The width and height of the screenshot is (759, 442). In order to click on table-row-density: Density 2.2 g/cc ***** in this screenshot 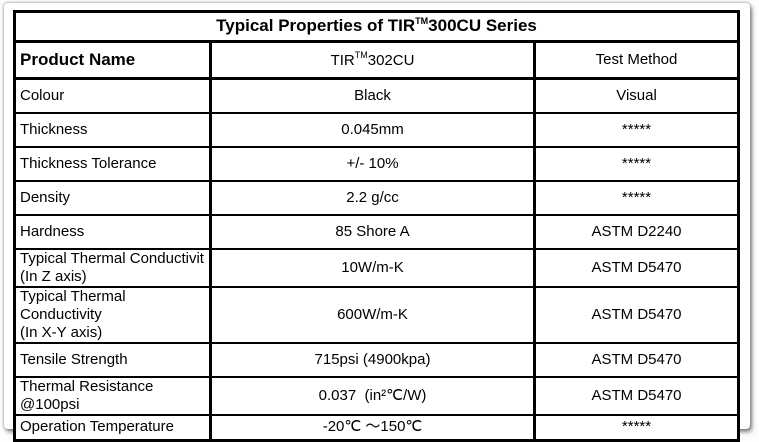, I will do `click(376, 197)`.